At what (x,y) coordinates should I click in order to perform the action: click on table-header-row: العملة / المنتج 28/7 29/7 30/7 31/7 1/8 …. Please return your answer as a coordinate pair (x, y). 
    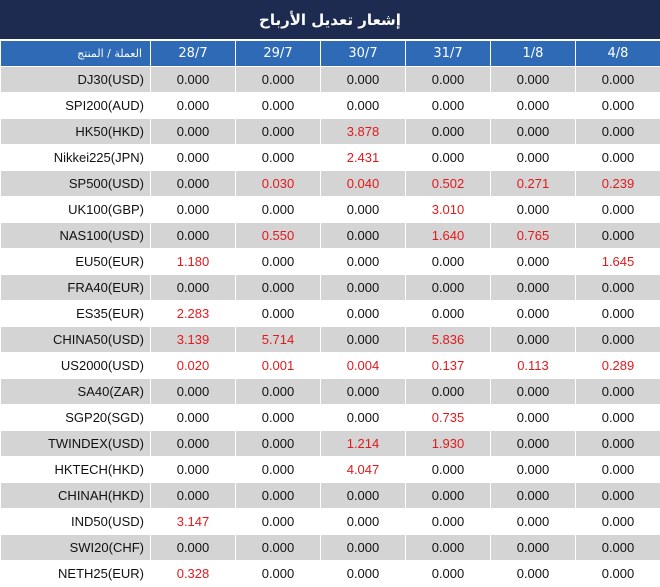
    Looking at the image, I should click on (330, 53).